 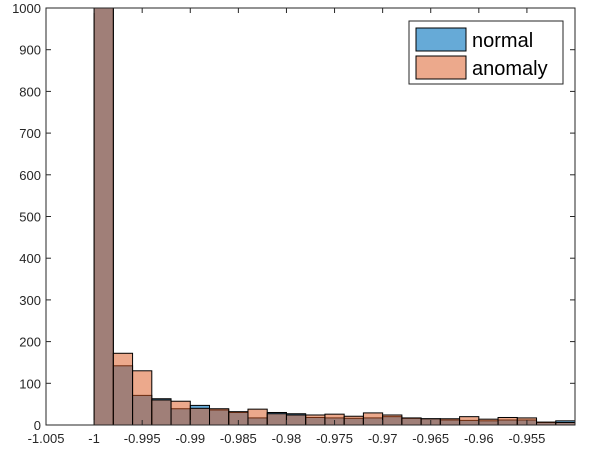 I want to click on x-tick-label: -1, so click(x=94, y=438).